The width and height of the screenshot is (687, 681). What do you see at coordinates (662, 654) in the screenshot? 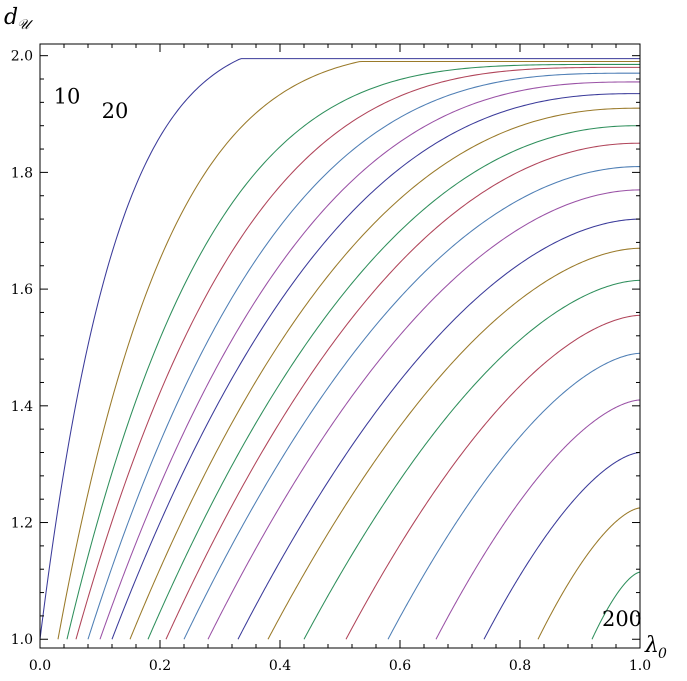
I see `x-axis-label-sub: 0` at bounding box center [662, 654].